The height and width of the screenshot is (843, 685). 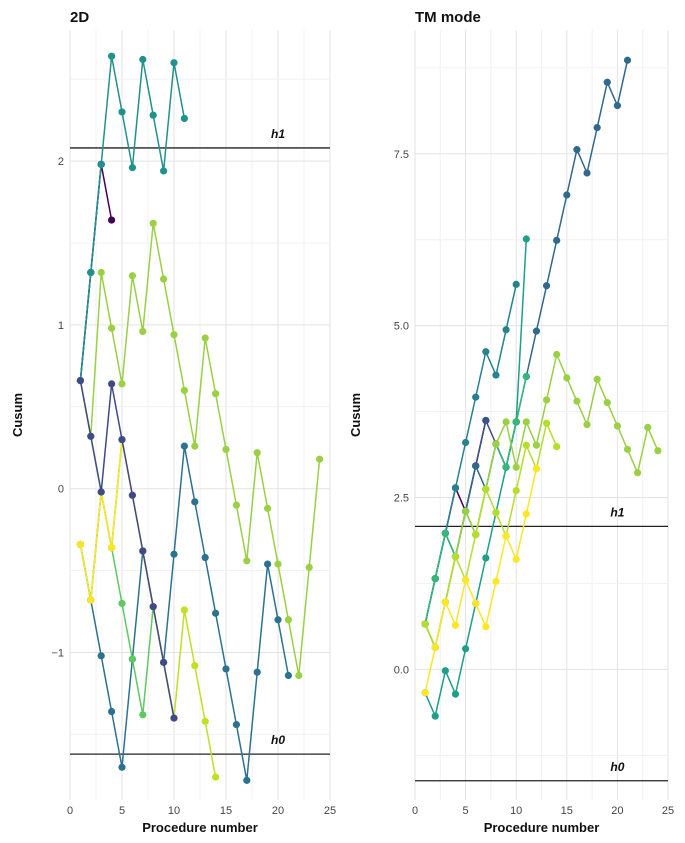 What do you see at coordinates (617, 811) in the screenshot?
I see `x-tick-label: 20` at bounding box center [617, 811].